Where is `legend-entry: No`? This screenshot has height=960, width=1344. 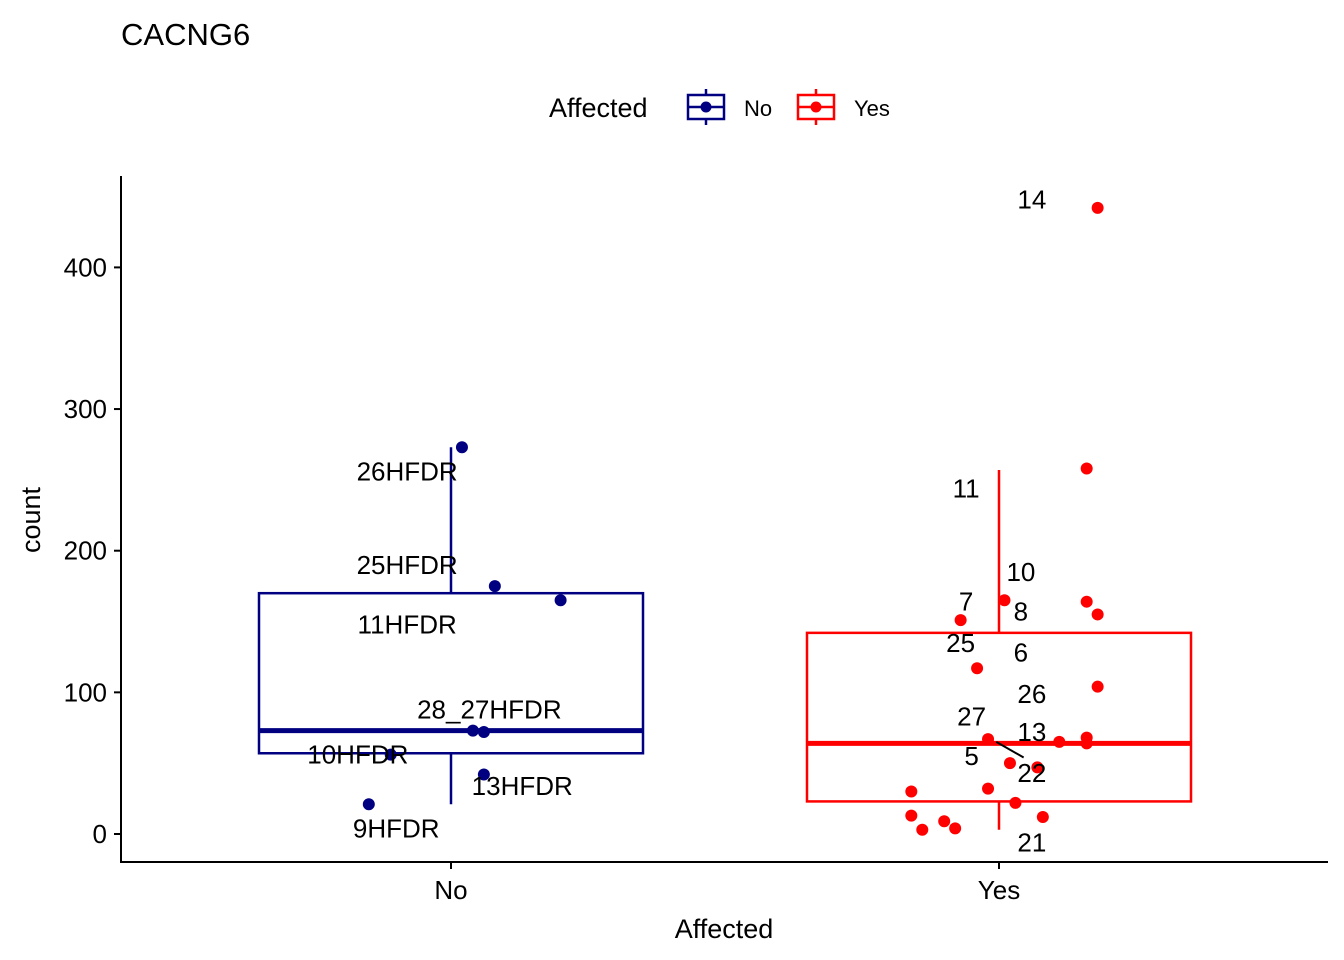 legend-entry: No is located at coordinates (729, 107).